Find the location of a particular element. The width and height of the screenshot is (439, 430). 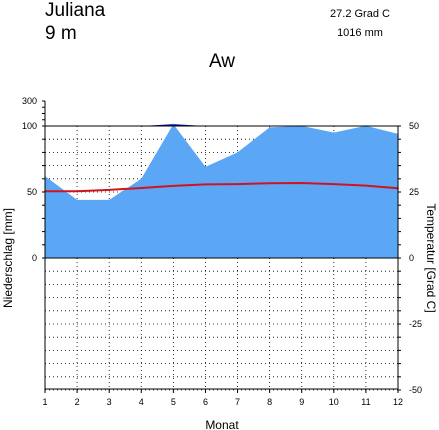

mean-temperature: 27.2 Grad C is located at coordinates (360, 14).